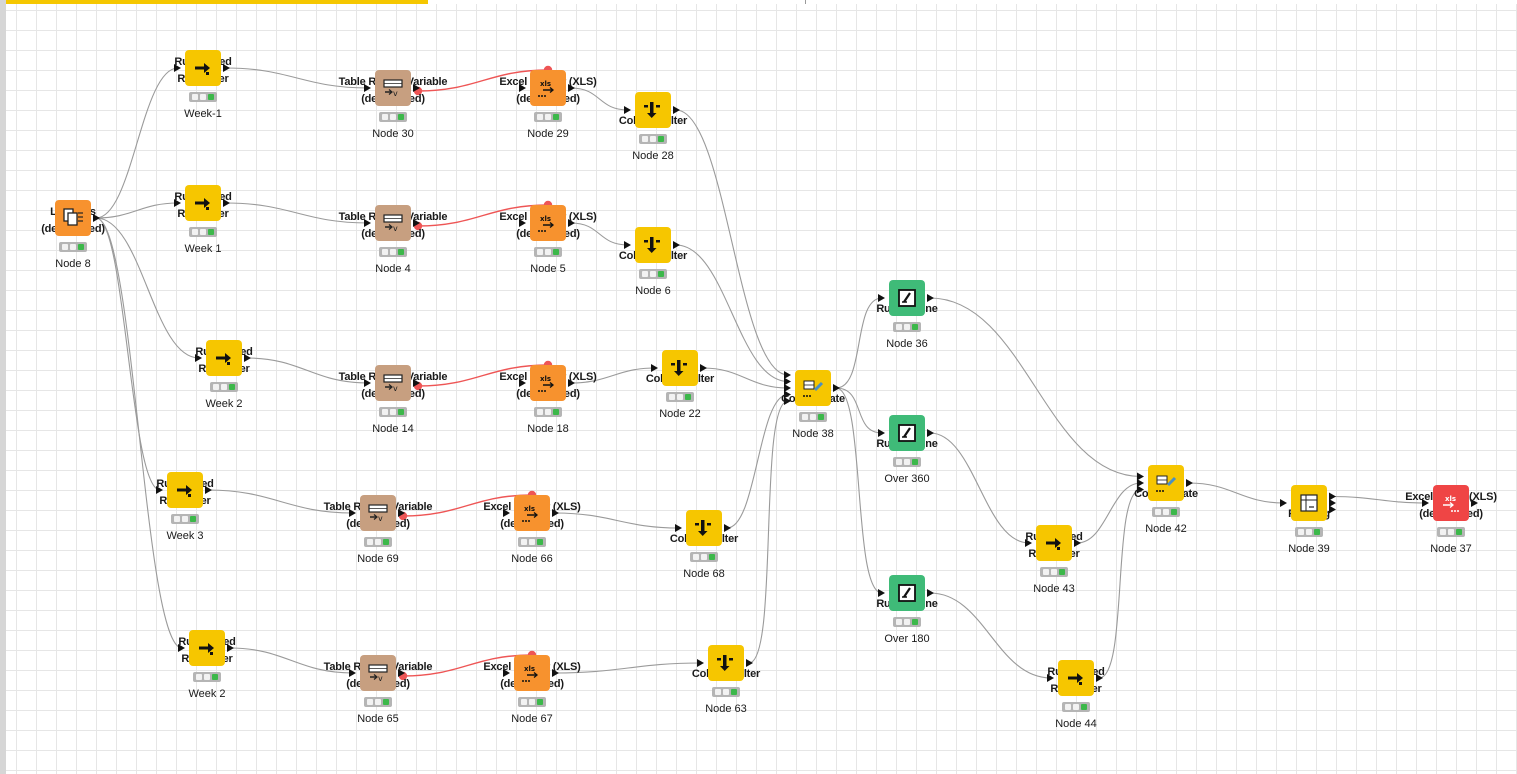  Describe the element at coordinates (907, 344) in the screenshot. I see `node-annotation-label: Node 36` at that location.